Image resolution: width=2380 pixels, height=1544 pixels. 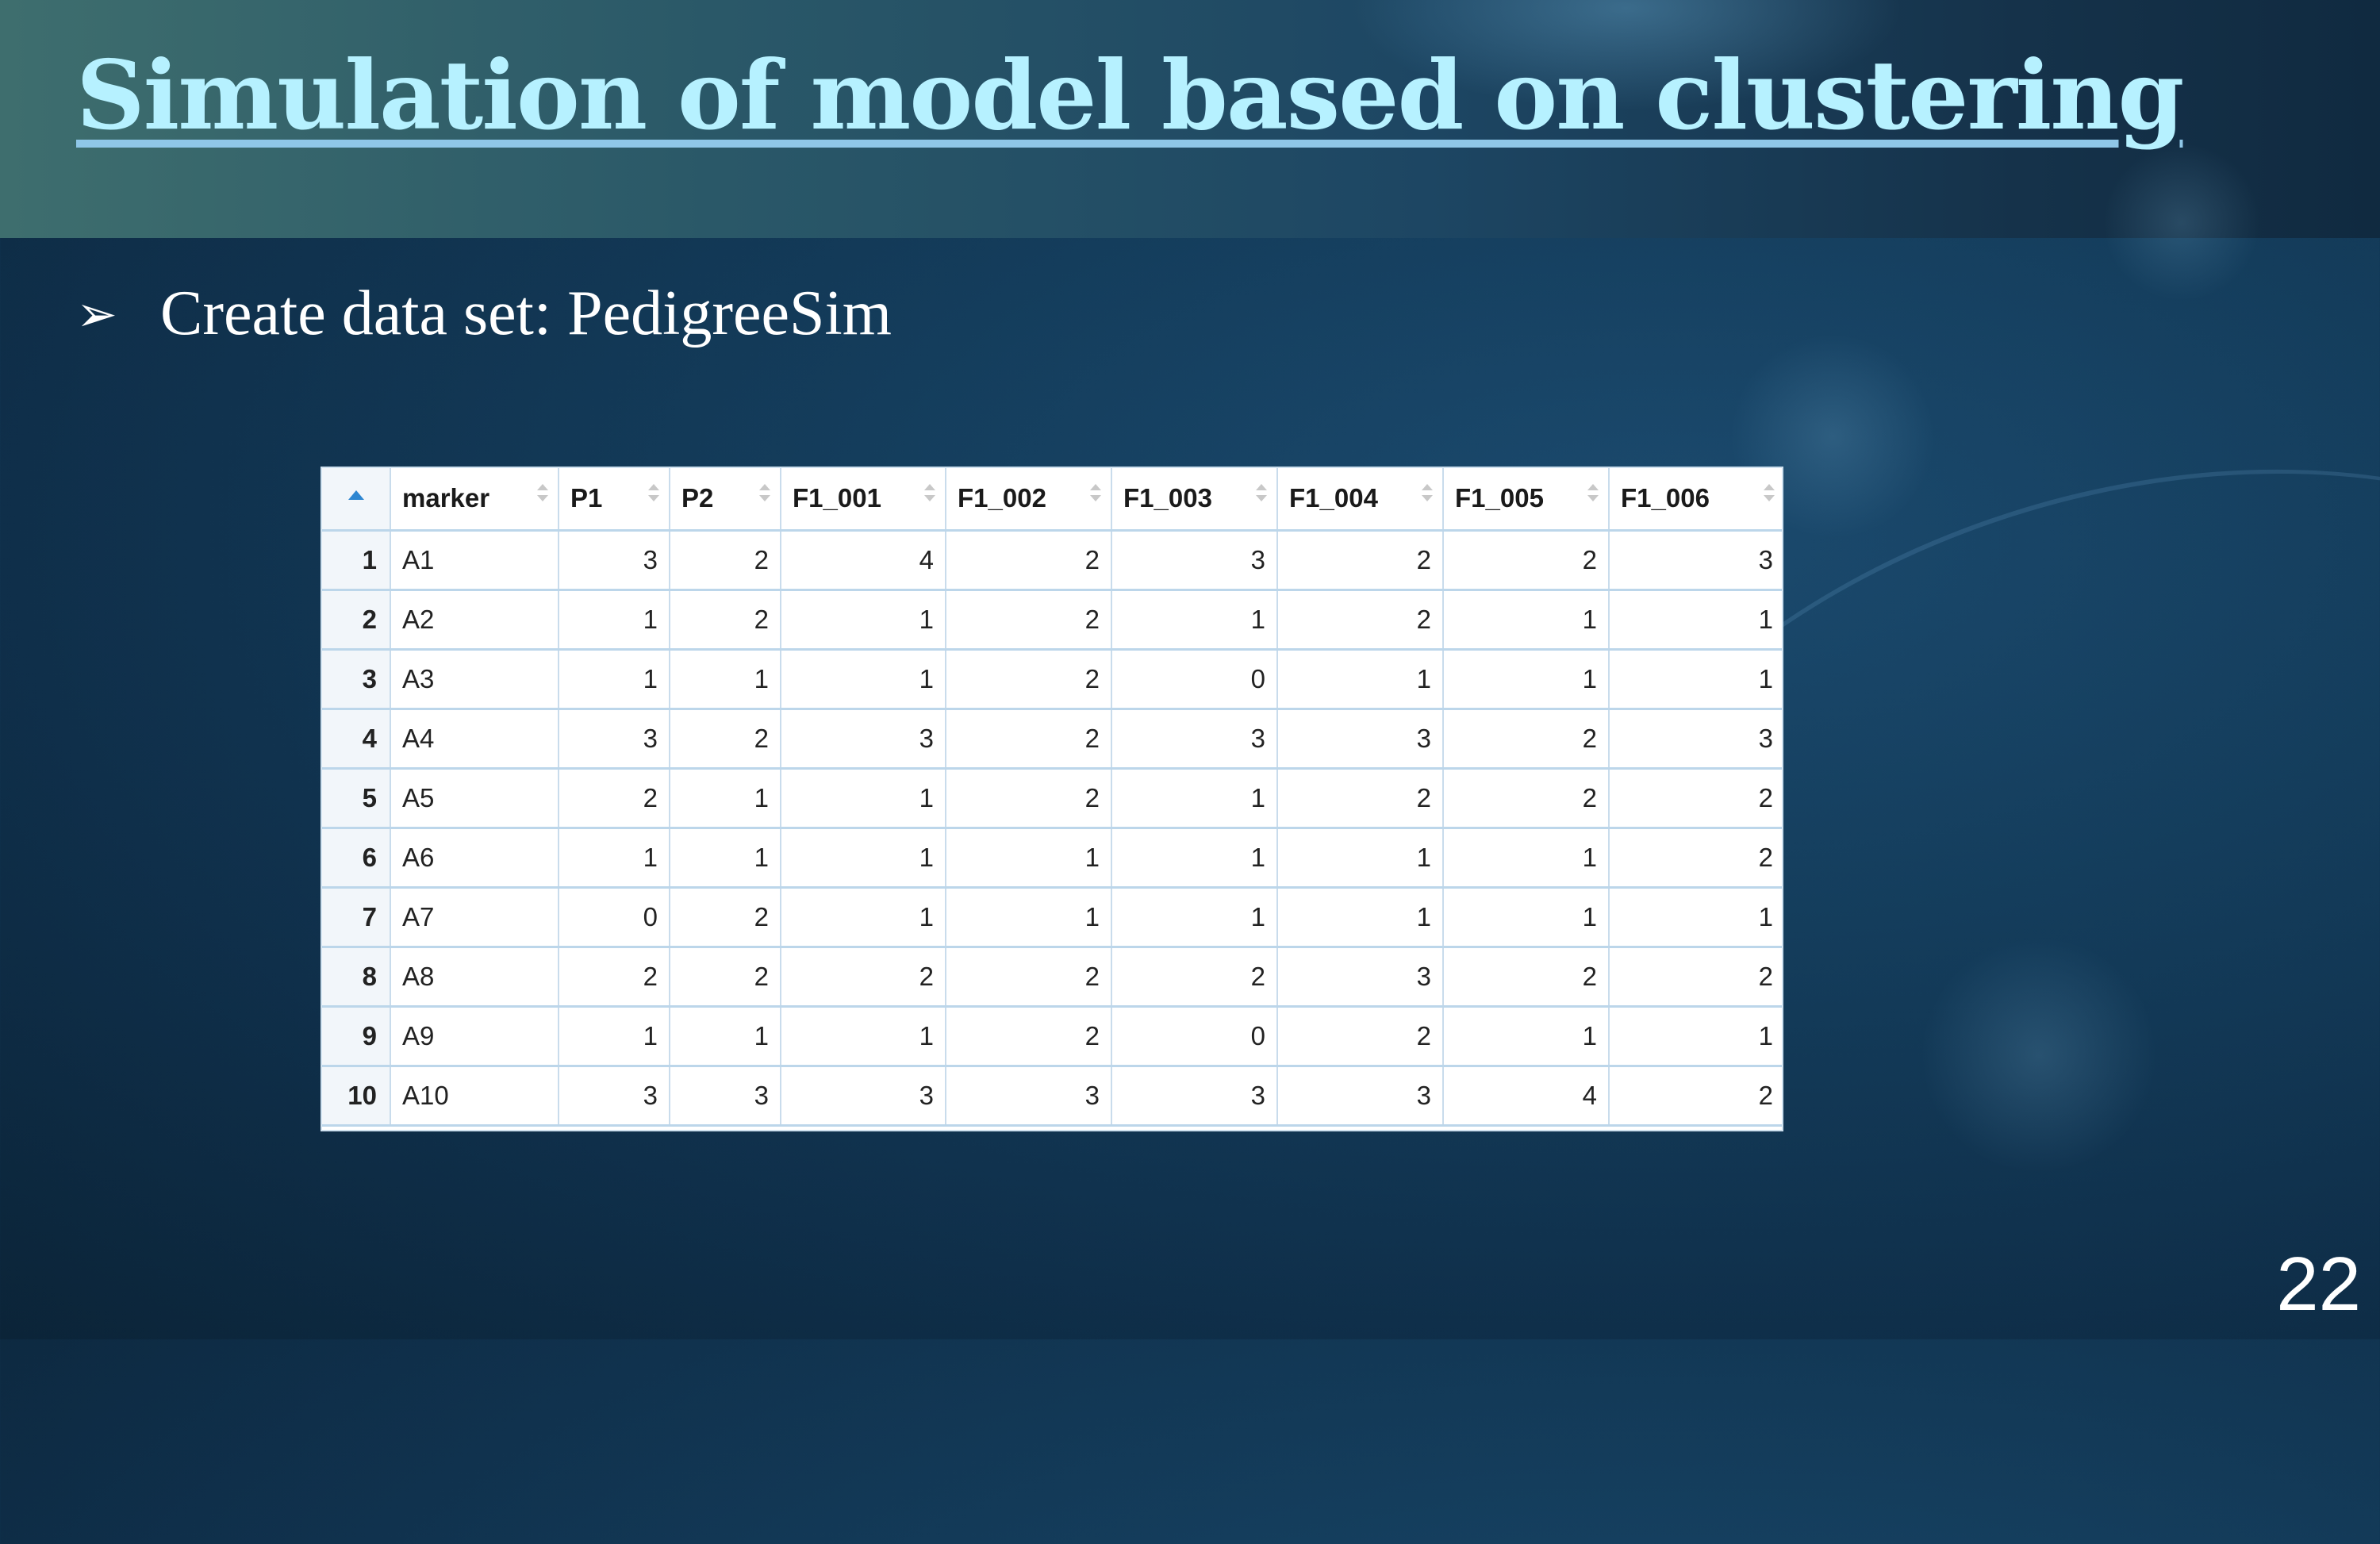 I want to click on column-header: F1_003, so click(x=1194, y=500).